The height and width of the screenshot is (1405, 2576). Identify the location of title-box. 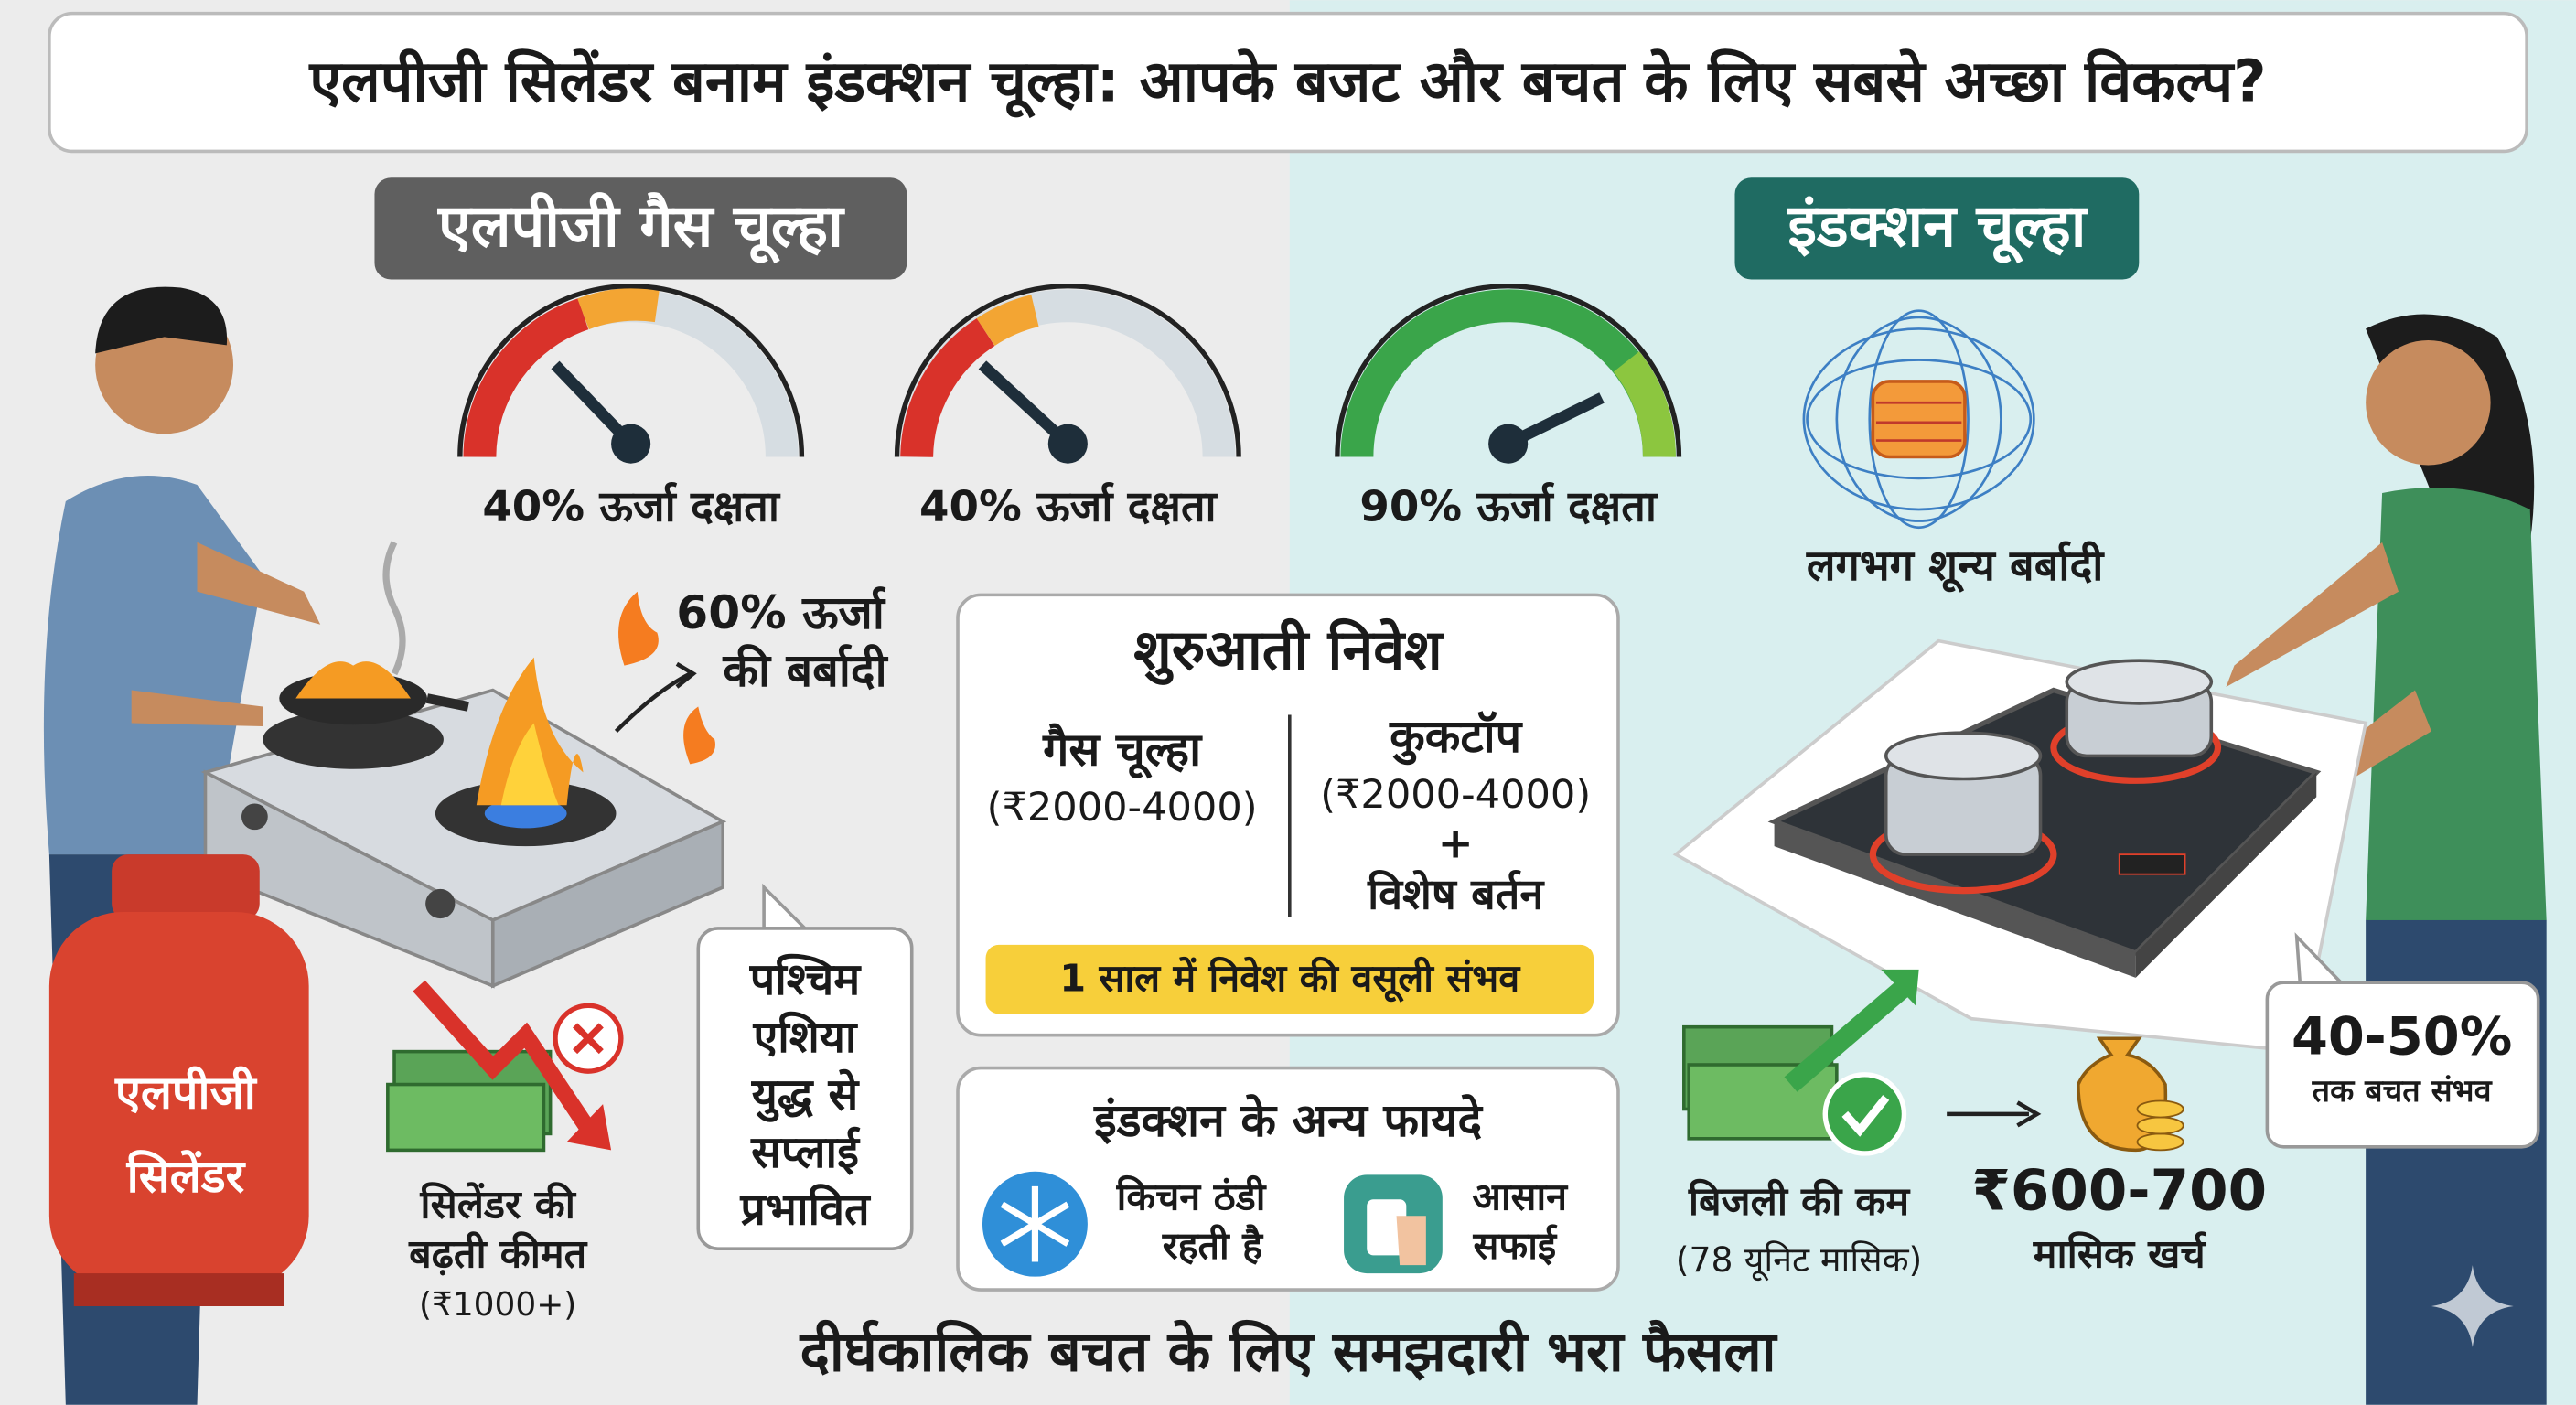
(1288, 82).